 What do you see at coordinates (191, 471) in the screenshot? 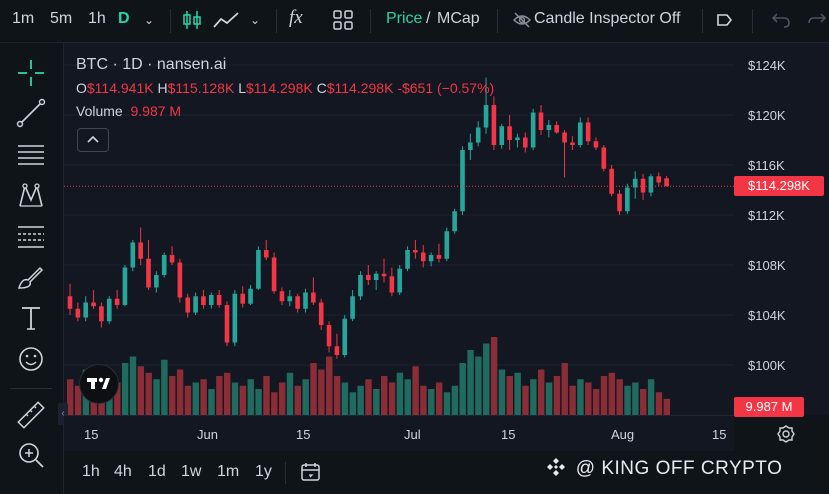
I see `range-1w: 1w` at bounding box center [191, 471].